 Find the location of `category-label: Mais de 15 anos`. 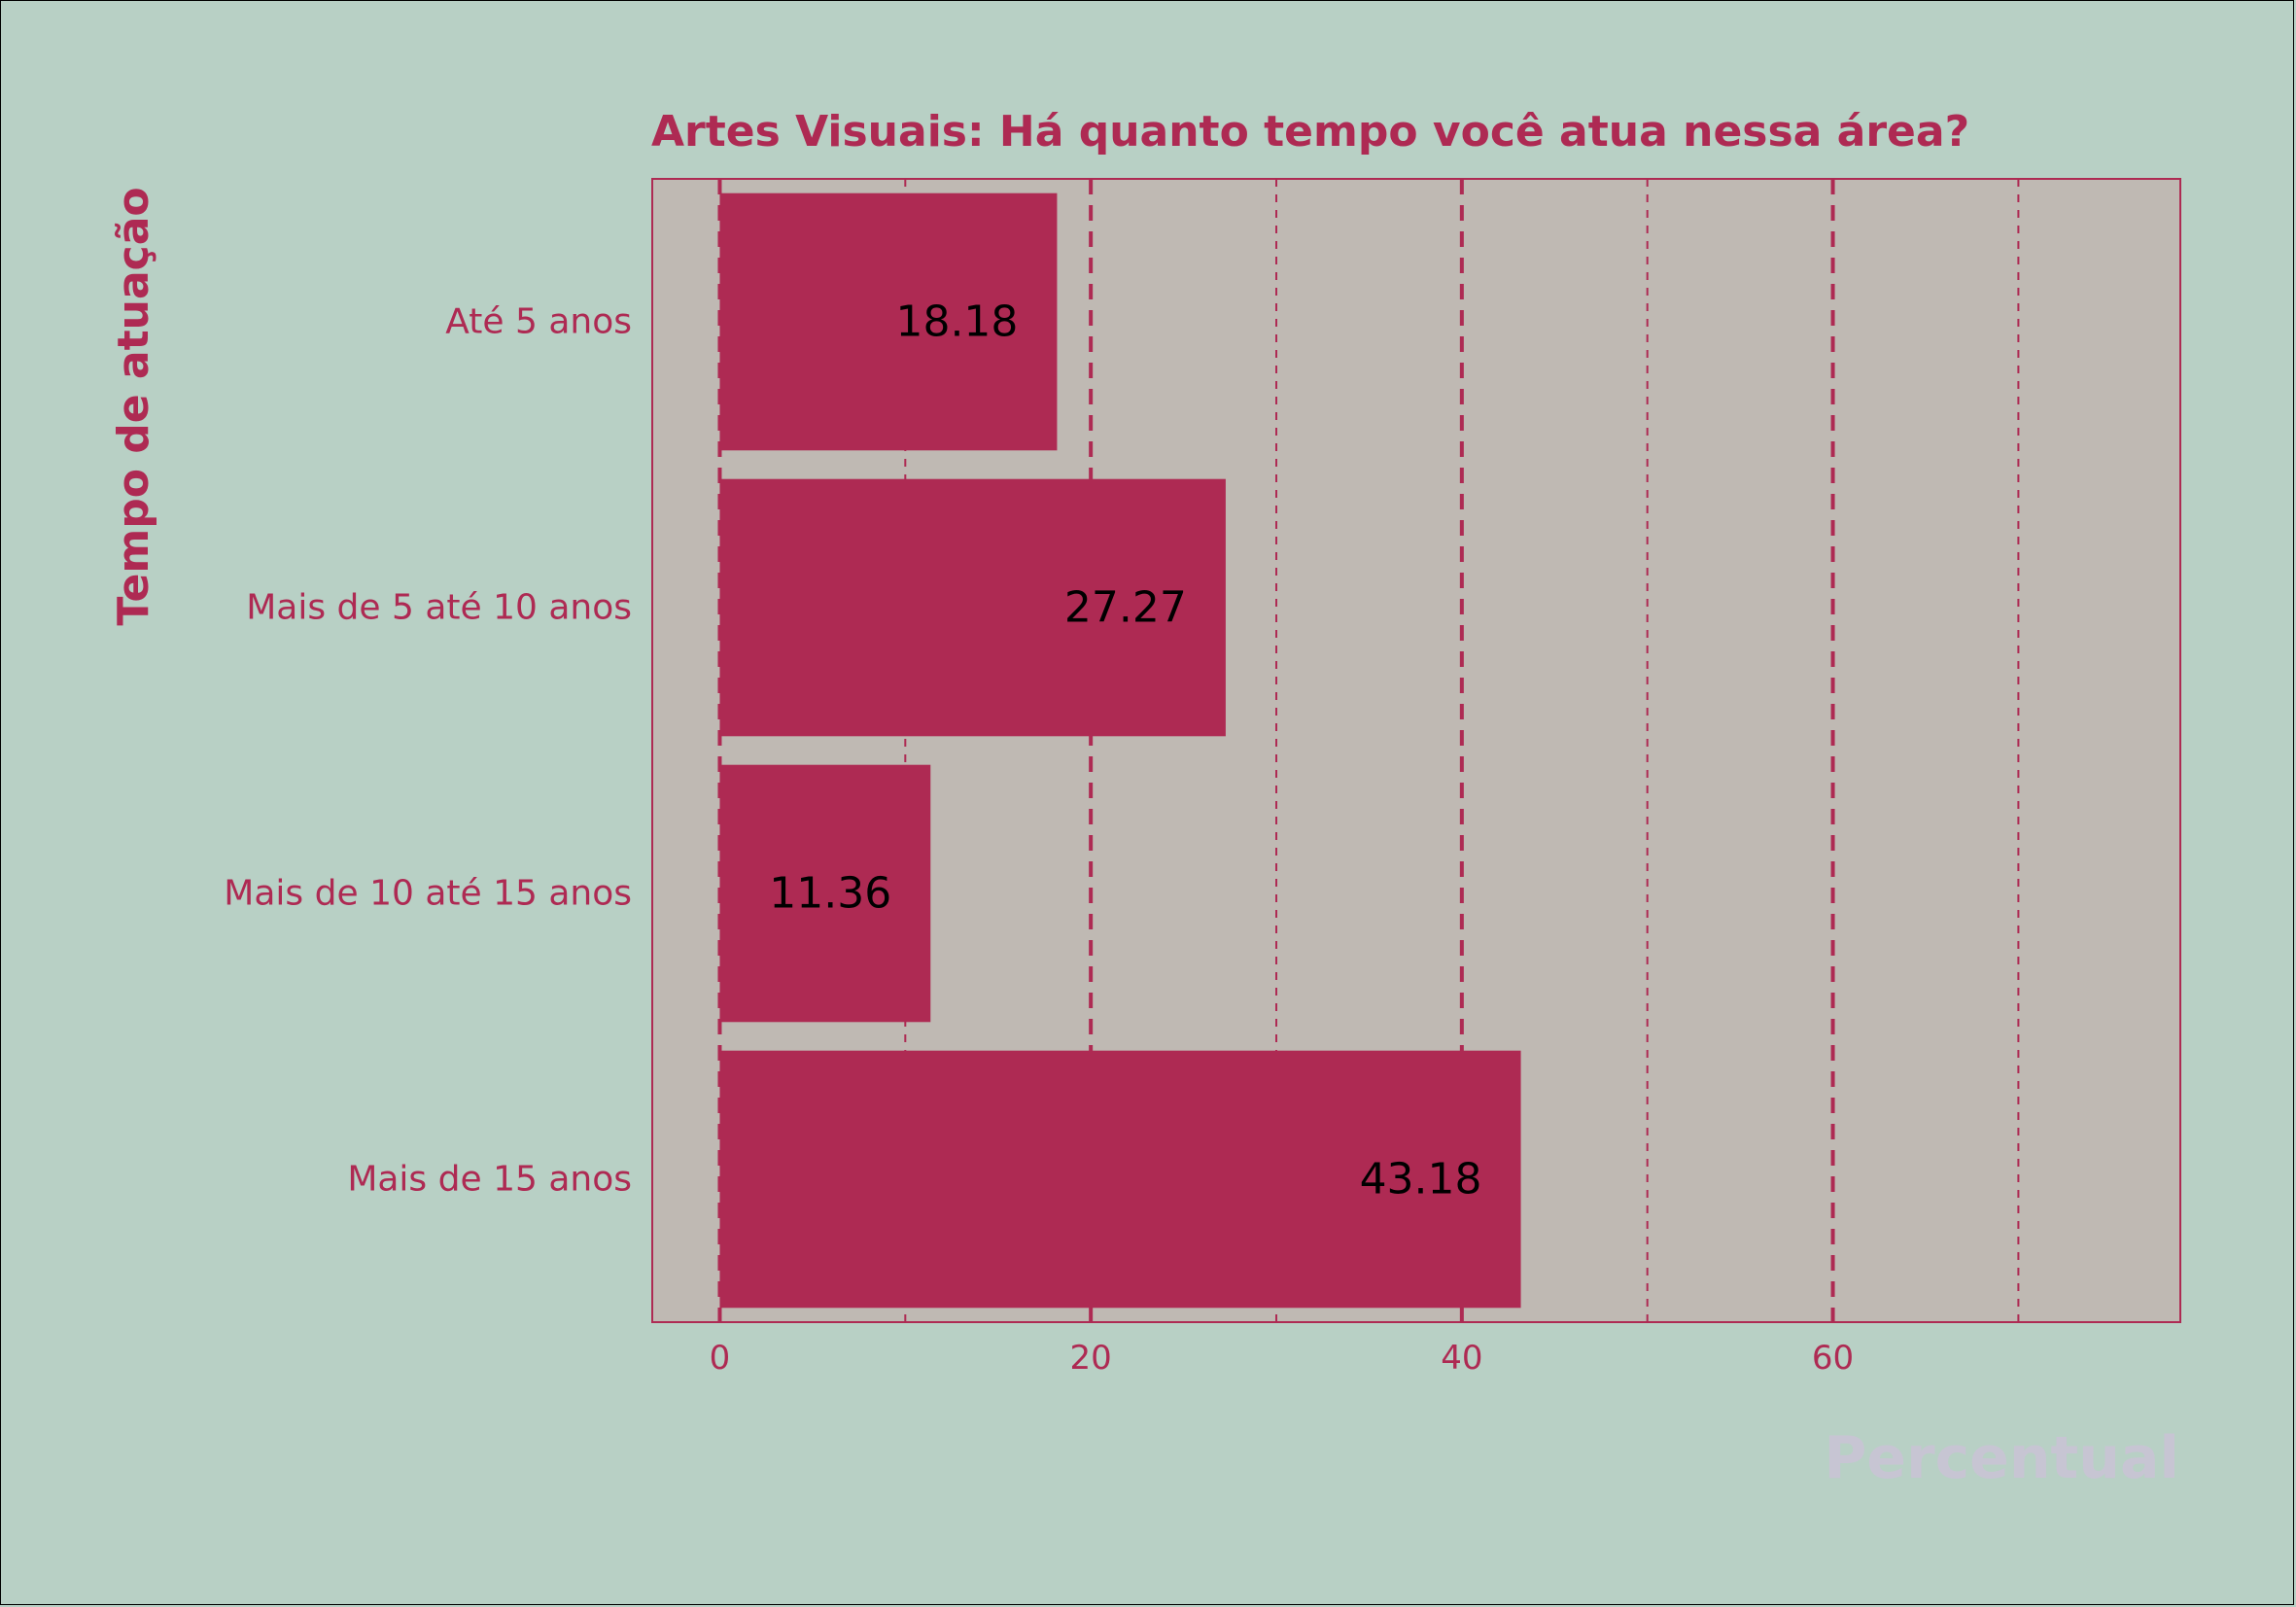

category-label: Mais de 15 anos is located at coordinates (489, 1180).